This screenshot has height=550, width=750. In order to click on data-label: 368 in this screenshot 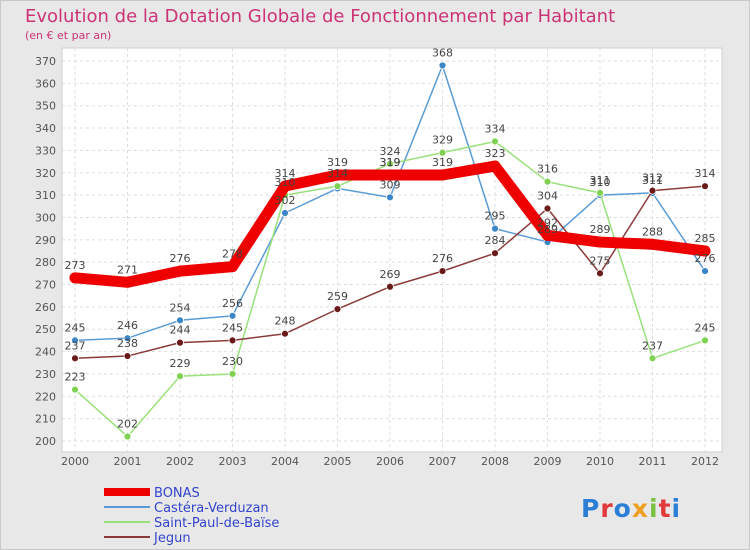, I will do `click(442, 52)`.